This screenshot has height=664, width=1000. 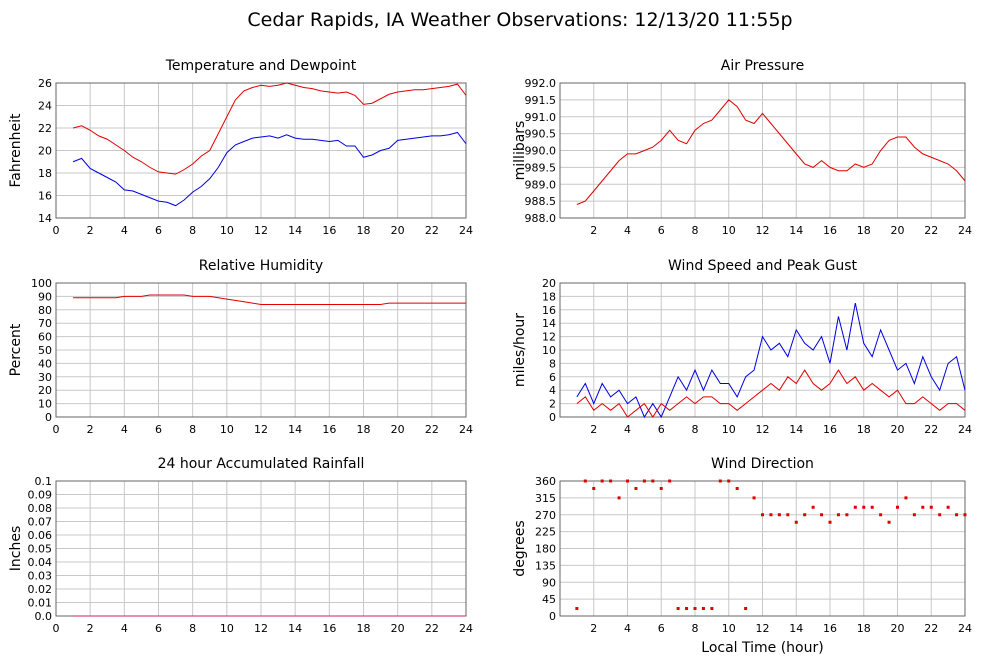 I want to click on chart-title: Wind Direction, so click(x=762, y=464).